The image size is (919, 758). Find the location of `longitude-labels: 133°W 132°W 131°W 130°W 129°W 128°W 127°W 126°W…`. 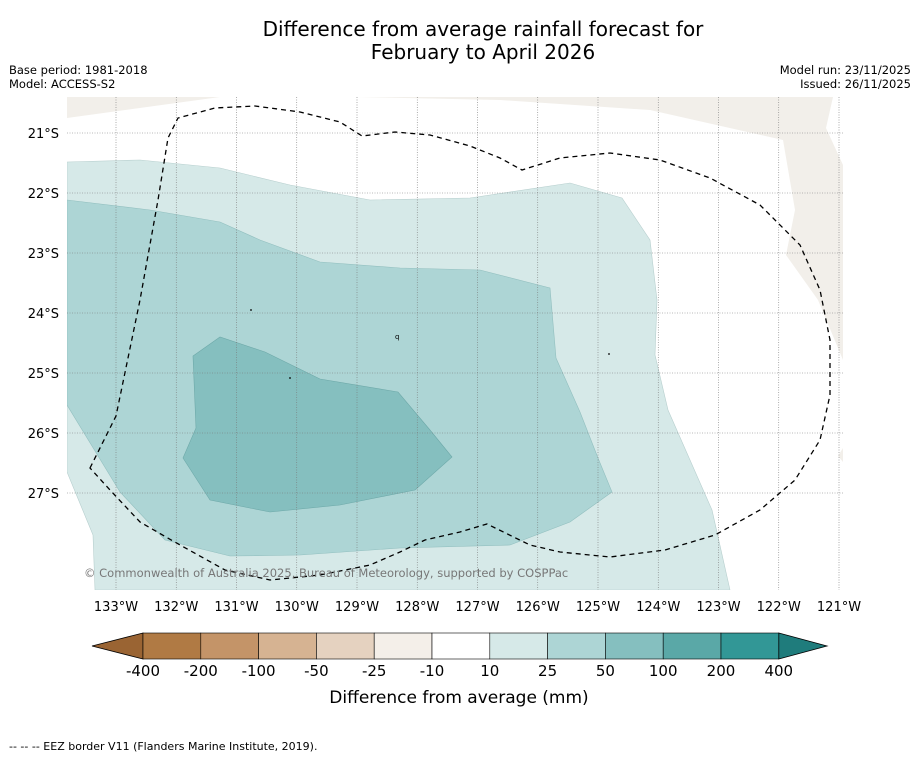

longitude-labels: 133°W 132°W 131°W 130°W 129°W 128°W 127°W 126°W… is located at coordinates (477, 607).